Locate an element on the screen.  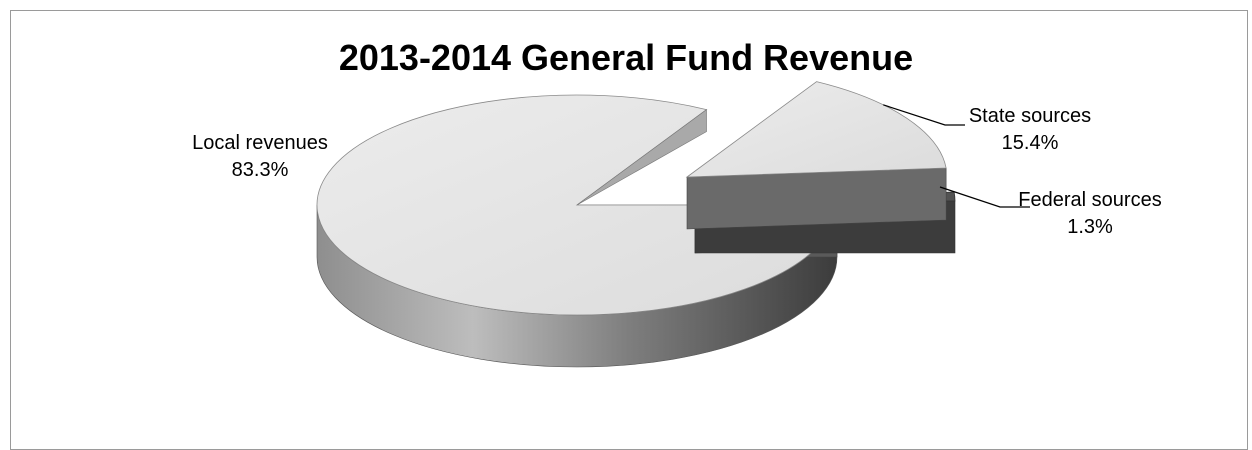
slice-name-local: Local revenues is located at coordinates (260, 143).